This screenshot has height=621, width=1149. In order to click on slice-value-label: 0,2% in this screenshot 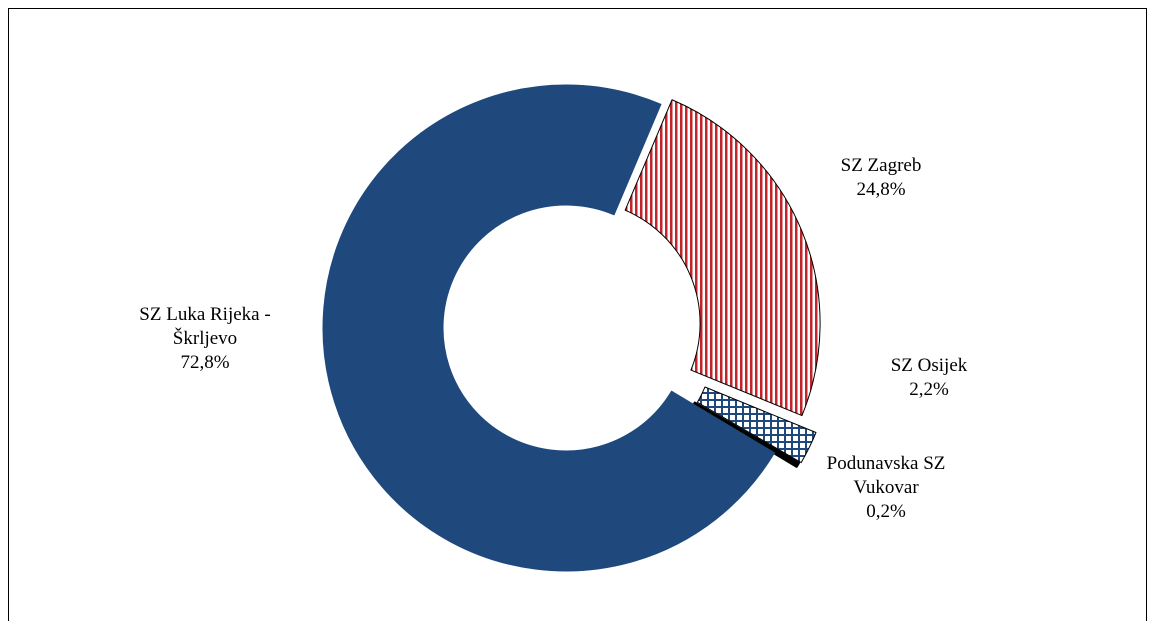, I will do `click(886, 511)`.